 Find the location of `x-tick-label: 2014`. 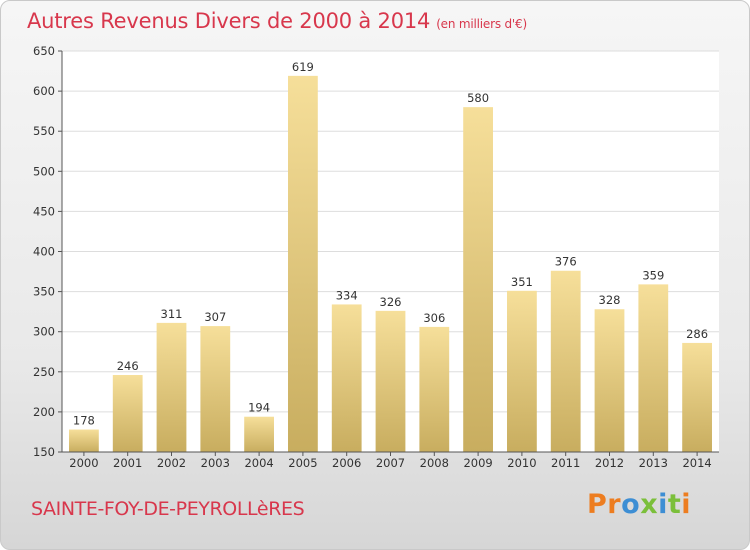

x-tick-label: 2014 is located at coordinates (696, 463).